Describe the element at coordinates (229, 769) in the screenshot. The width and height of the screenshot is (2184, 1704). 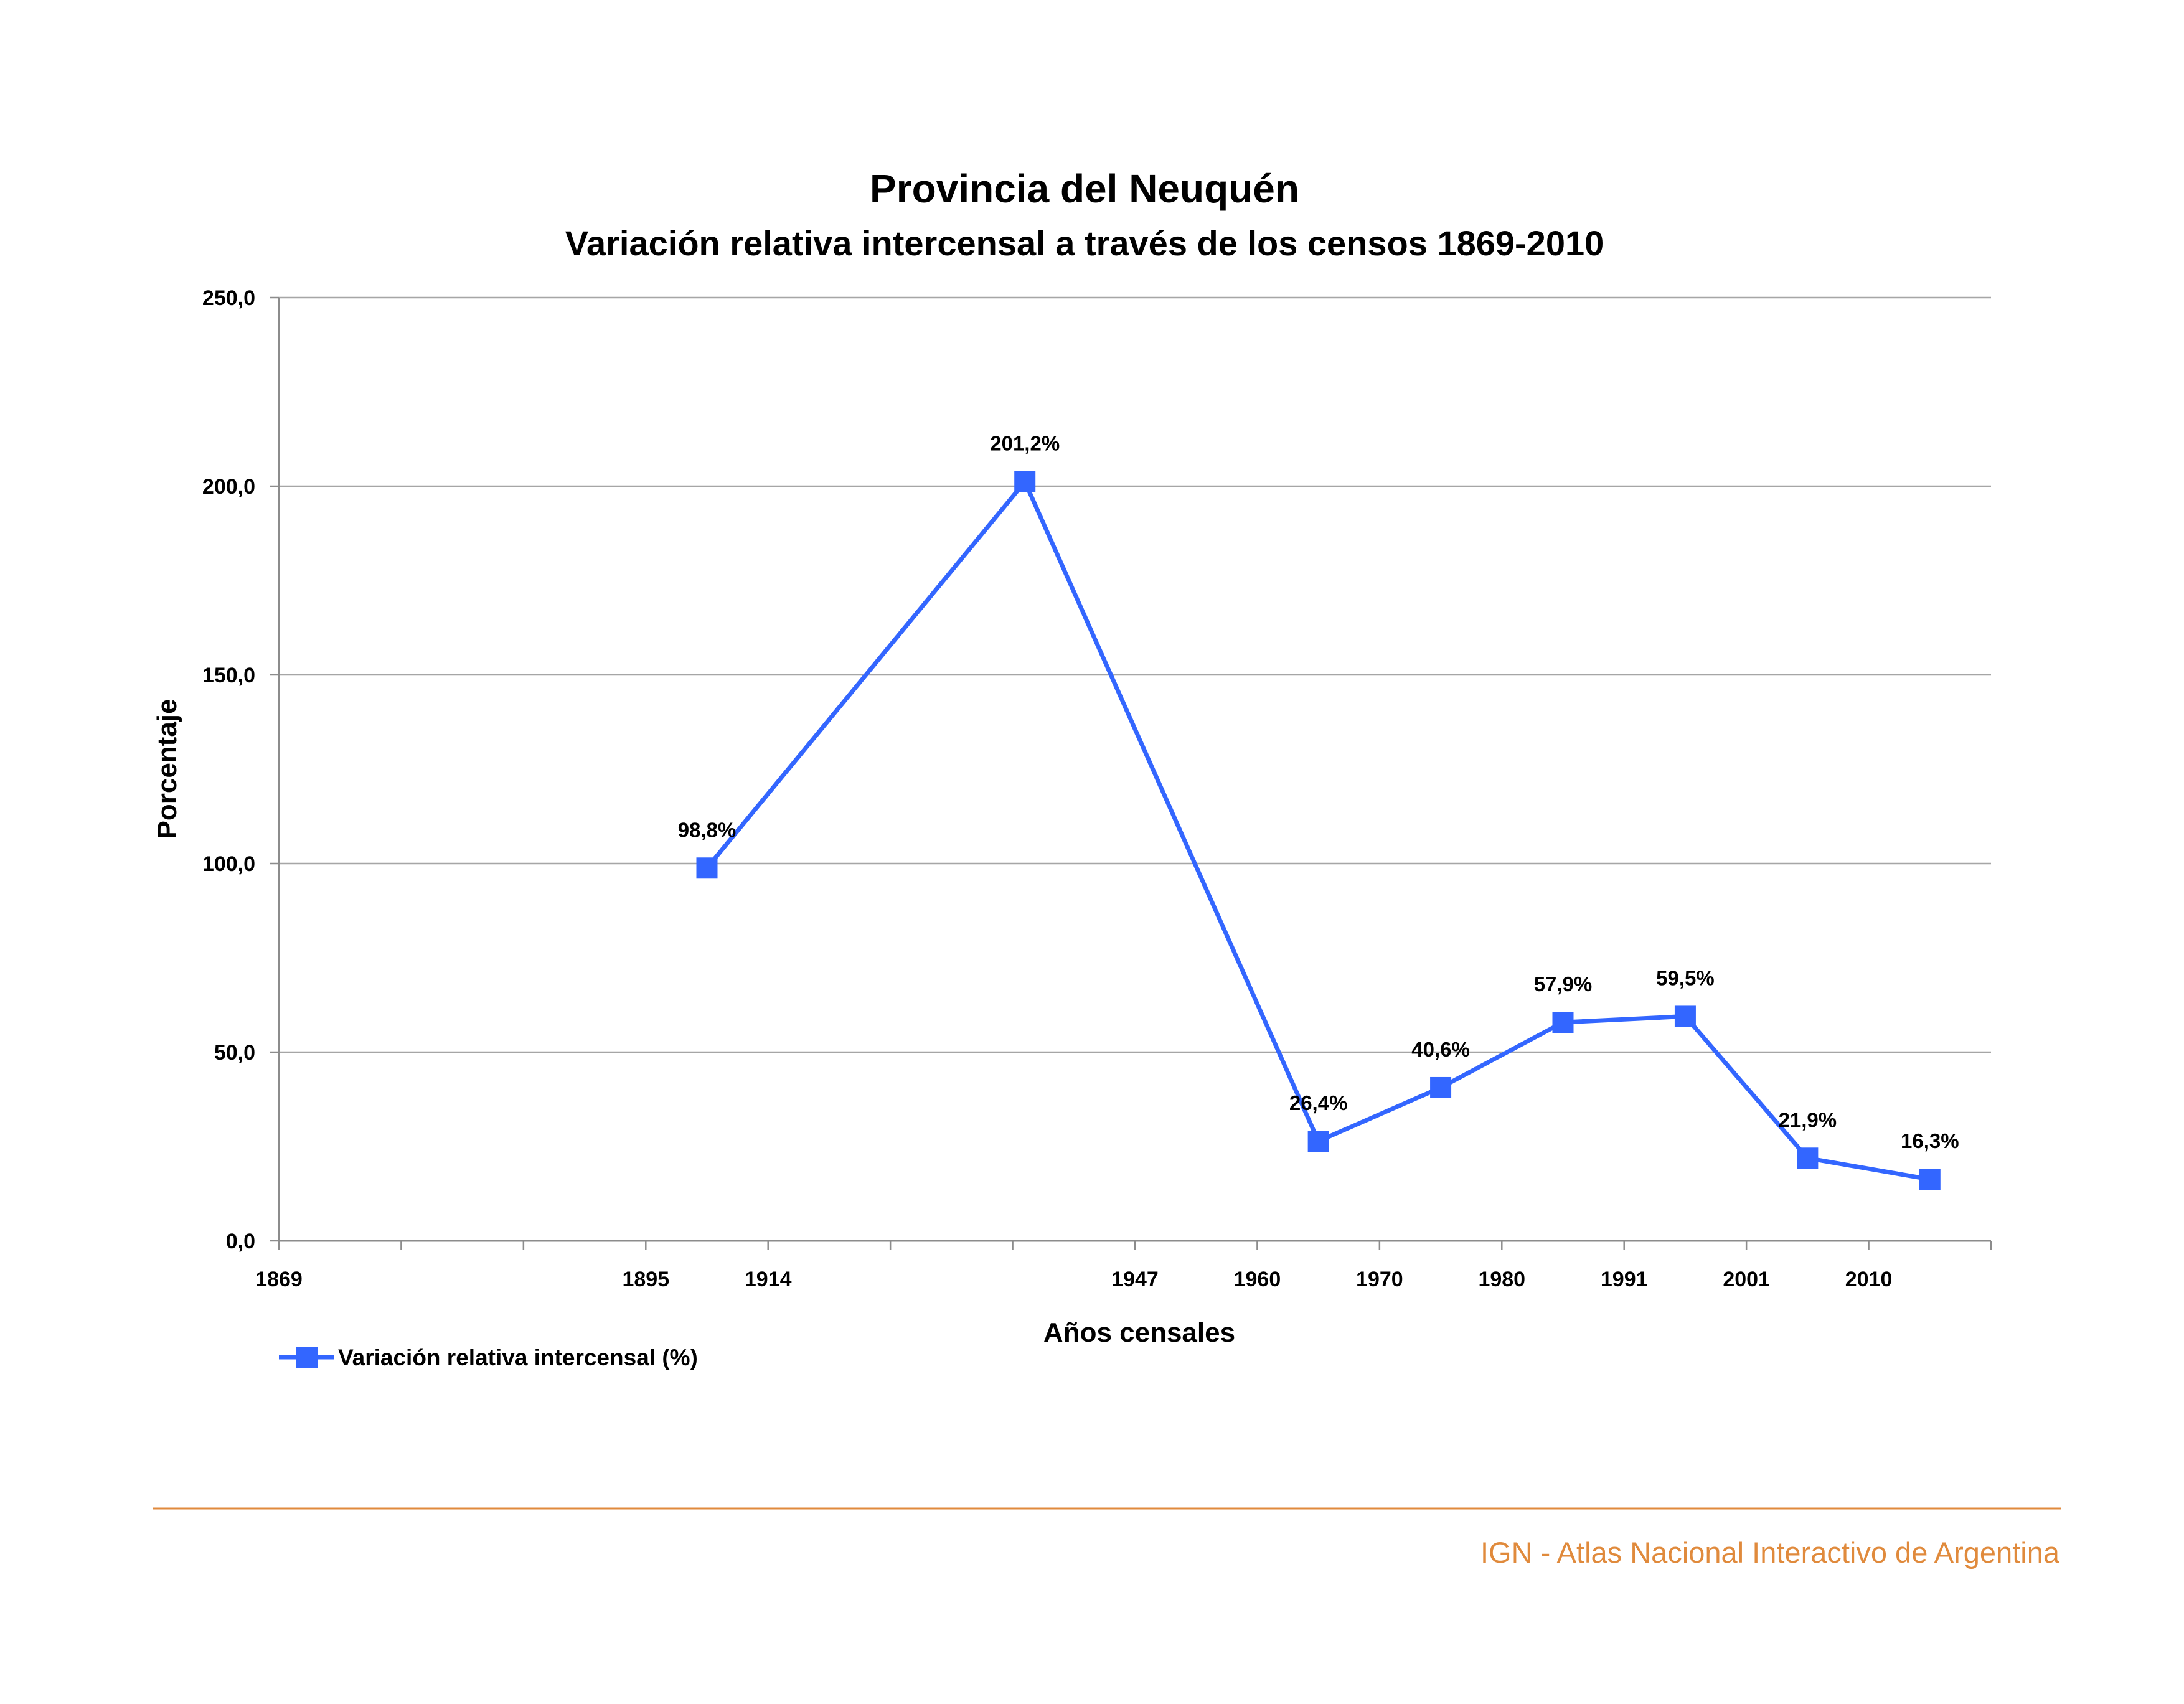
I see `y-tick-labels: 0,0 50,0 100,0 150,0 200,0 250,0` at that location.